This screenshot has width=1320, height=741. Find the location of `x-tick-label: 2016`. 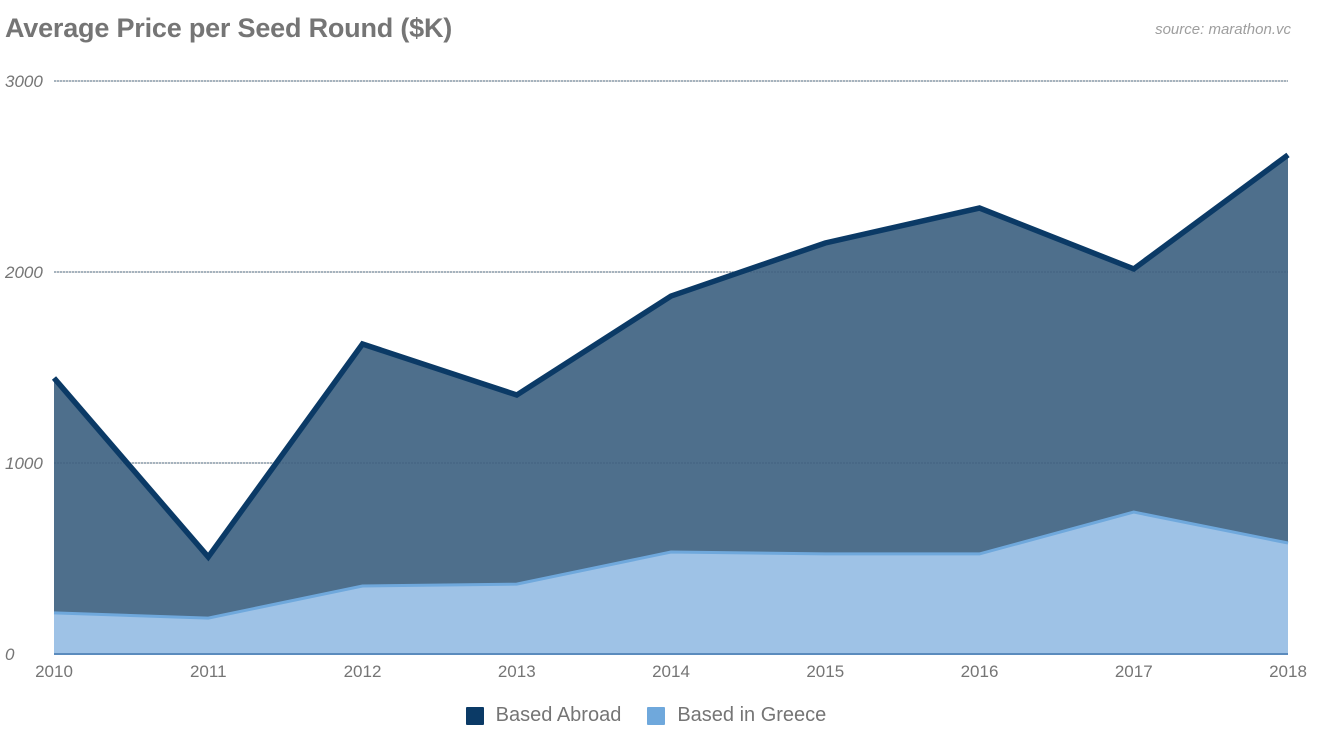

x-tick-label: 2016 is located at coordinates (980, 671).